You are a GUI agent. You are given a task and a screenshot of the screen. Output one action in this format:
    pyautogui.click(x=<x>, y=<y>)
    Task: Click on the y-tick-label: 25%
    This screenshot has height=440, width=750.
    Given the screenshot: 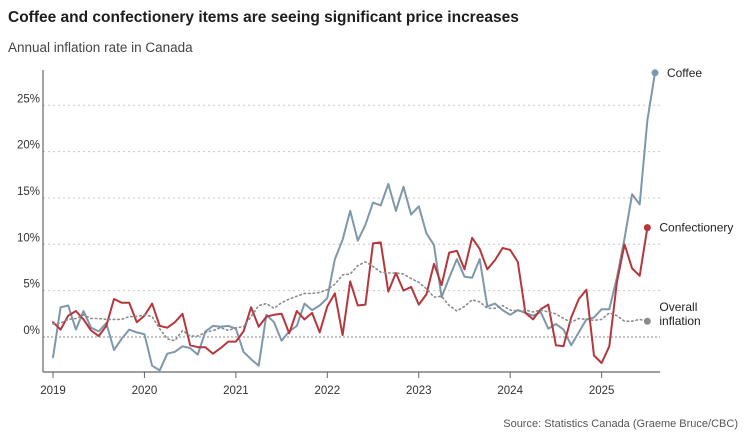 What is the action you would take?
    pyautogui.click(x=28, y=99)
    